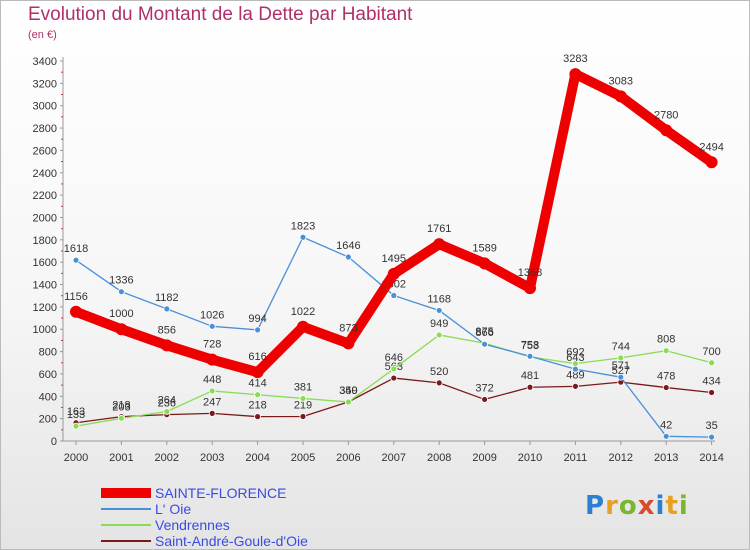 This screenshot has height=550, width=750. What do you see at coordinates (121, 458) in the screenshot?
I see `x-tick-label: 2001` at bounding box center [121, 458].